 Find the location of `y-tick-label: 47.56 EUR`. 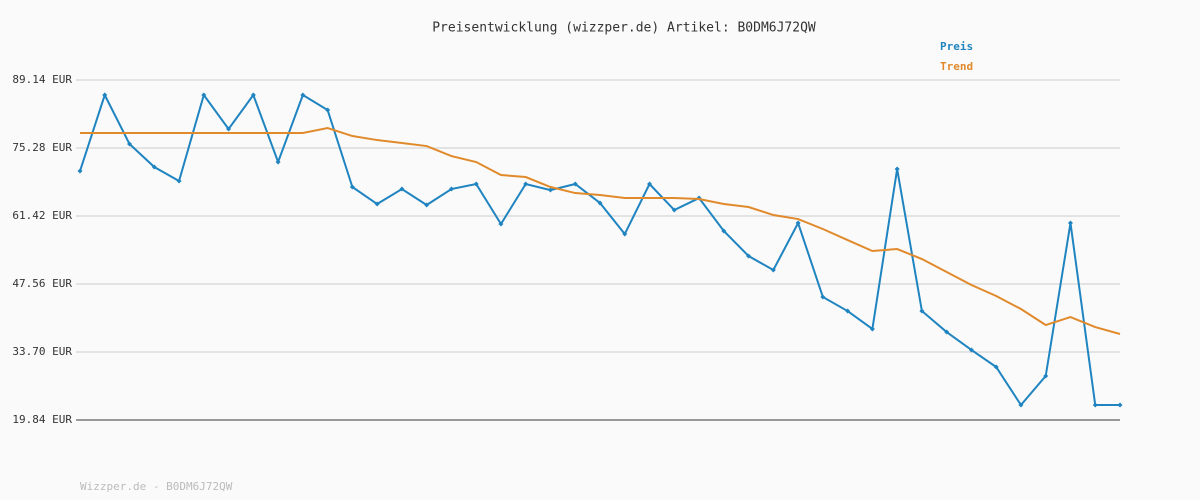

y-tick-label: 47.56 EUR is located at coordinates (42, 283).